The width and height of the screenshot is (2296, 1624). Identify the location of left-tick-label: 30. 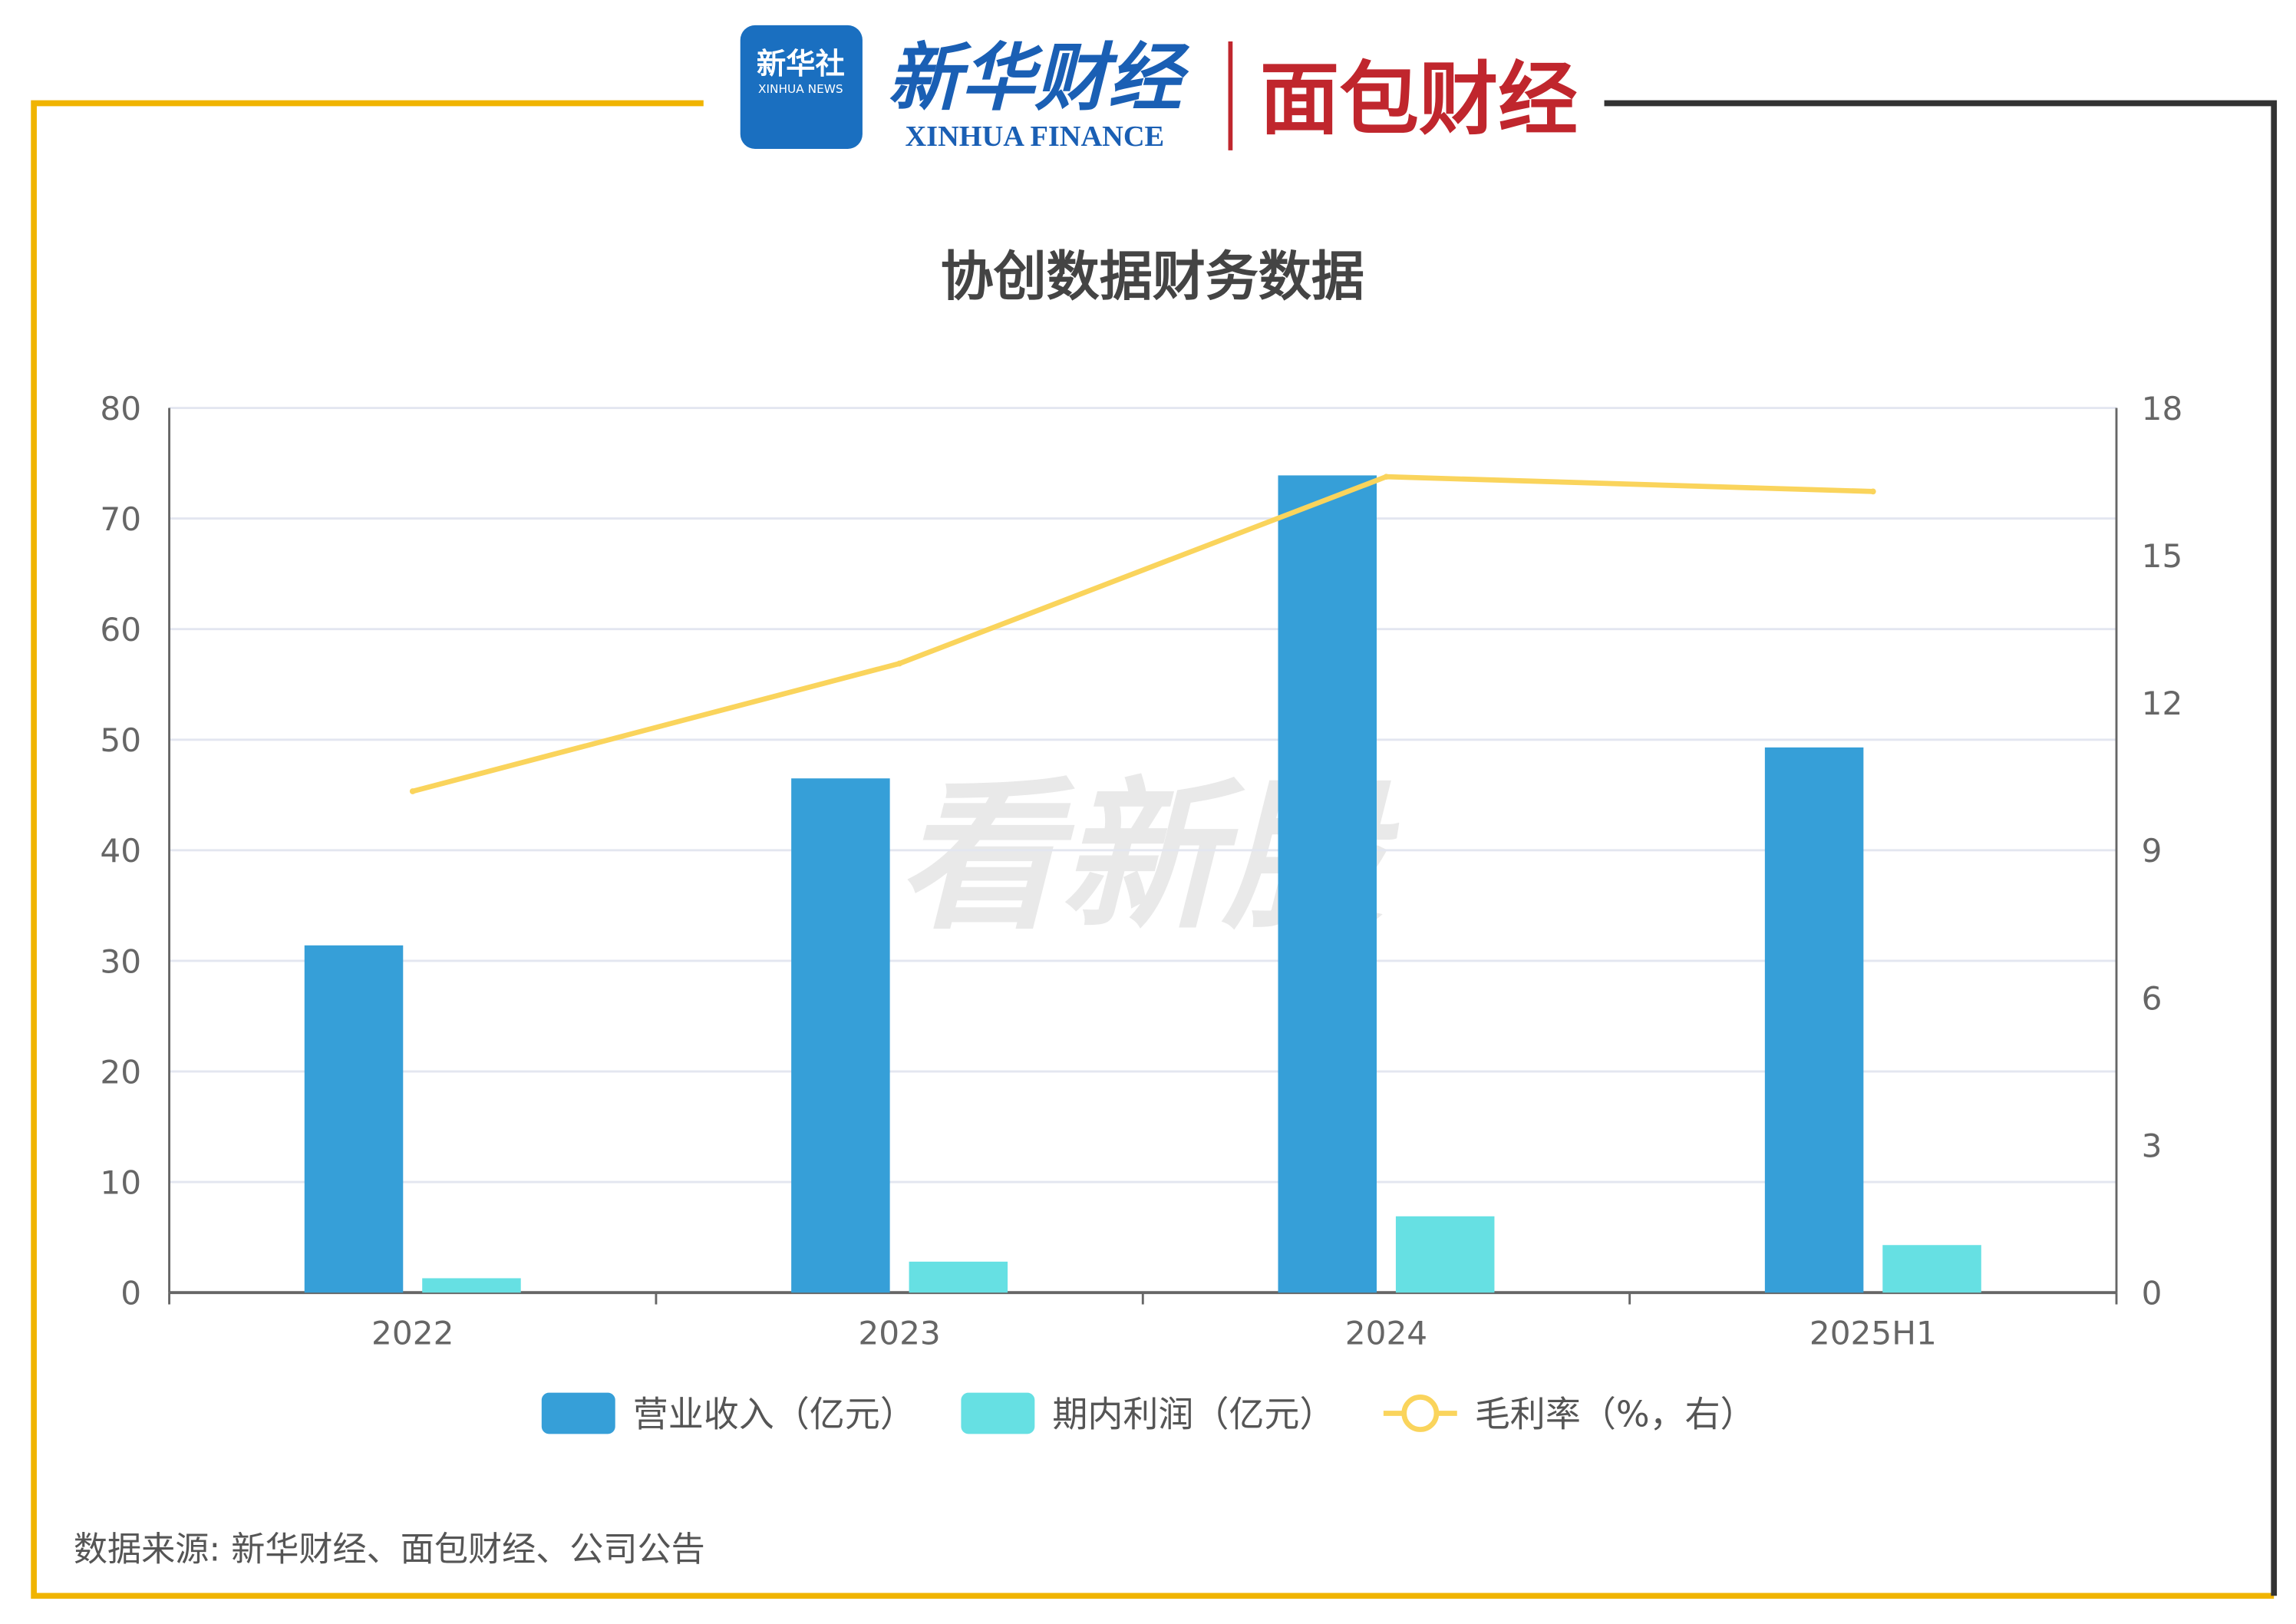
(120, 961).